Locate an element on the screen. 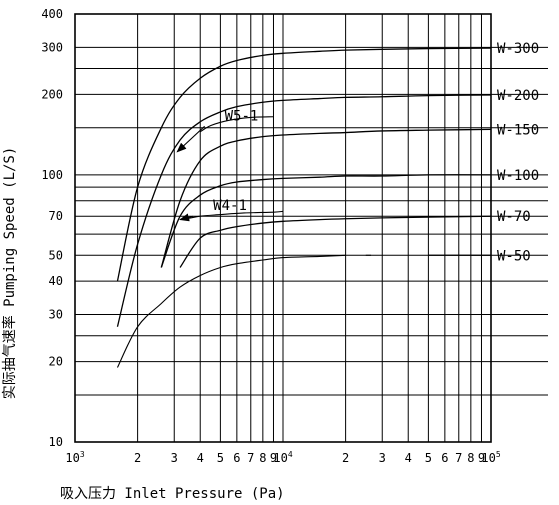  y-tick-labels: 10 20 30 40 50 70 100 200 300 400 is located at coordinates (52, 228).